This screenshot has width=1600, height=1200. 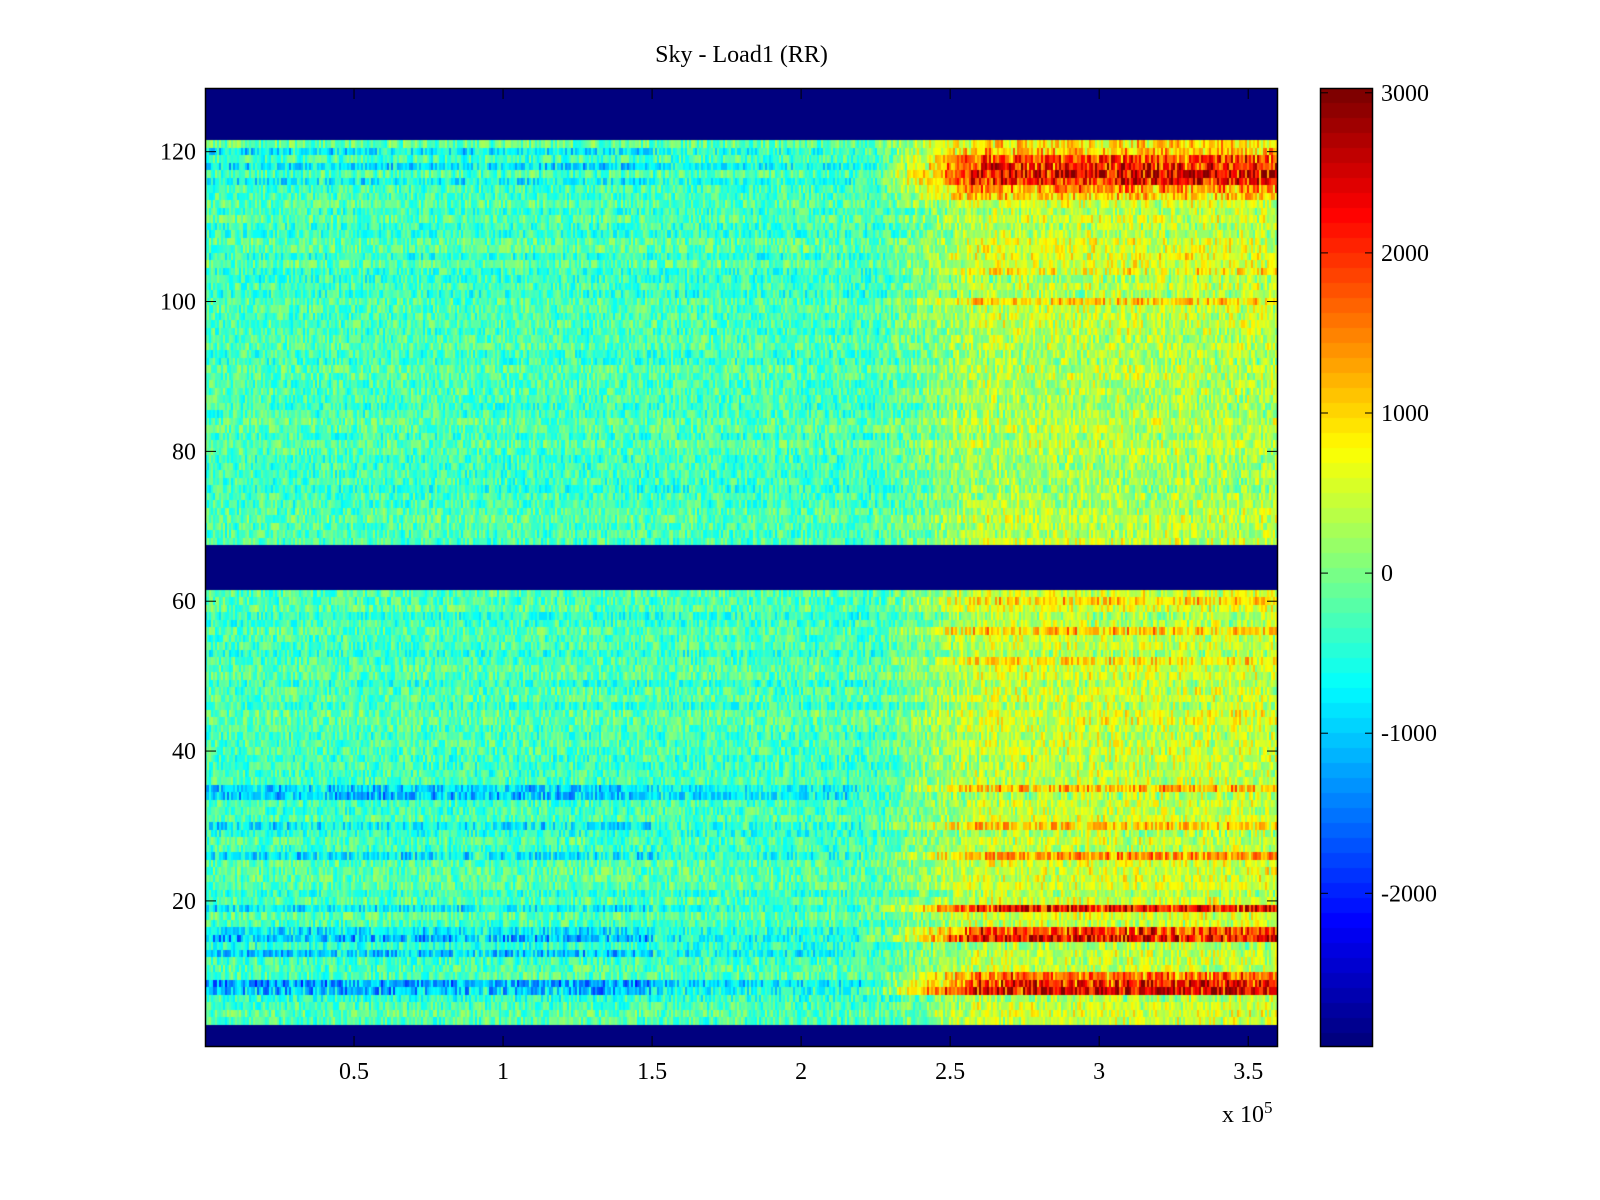 What do you see at coordinates (652, 1072) in the screenshot?
I see `x-tick-label: 1.5` at bounding box center [652, 1072].